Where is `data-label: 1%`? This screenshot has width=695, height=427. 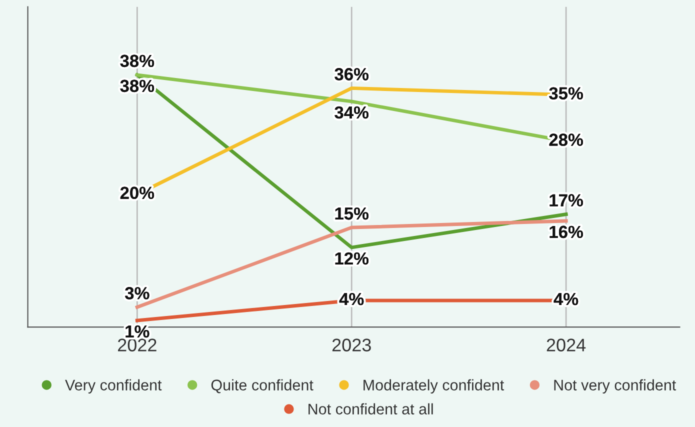 data-label: 1% is located at coordinates (138, 331).